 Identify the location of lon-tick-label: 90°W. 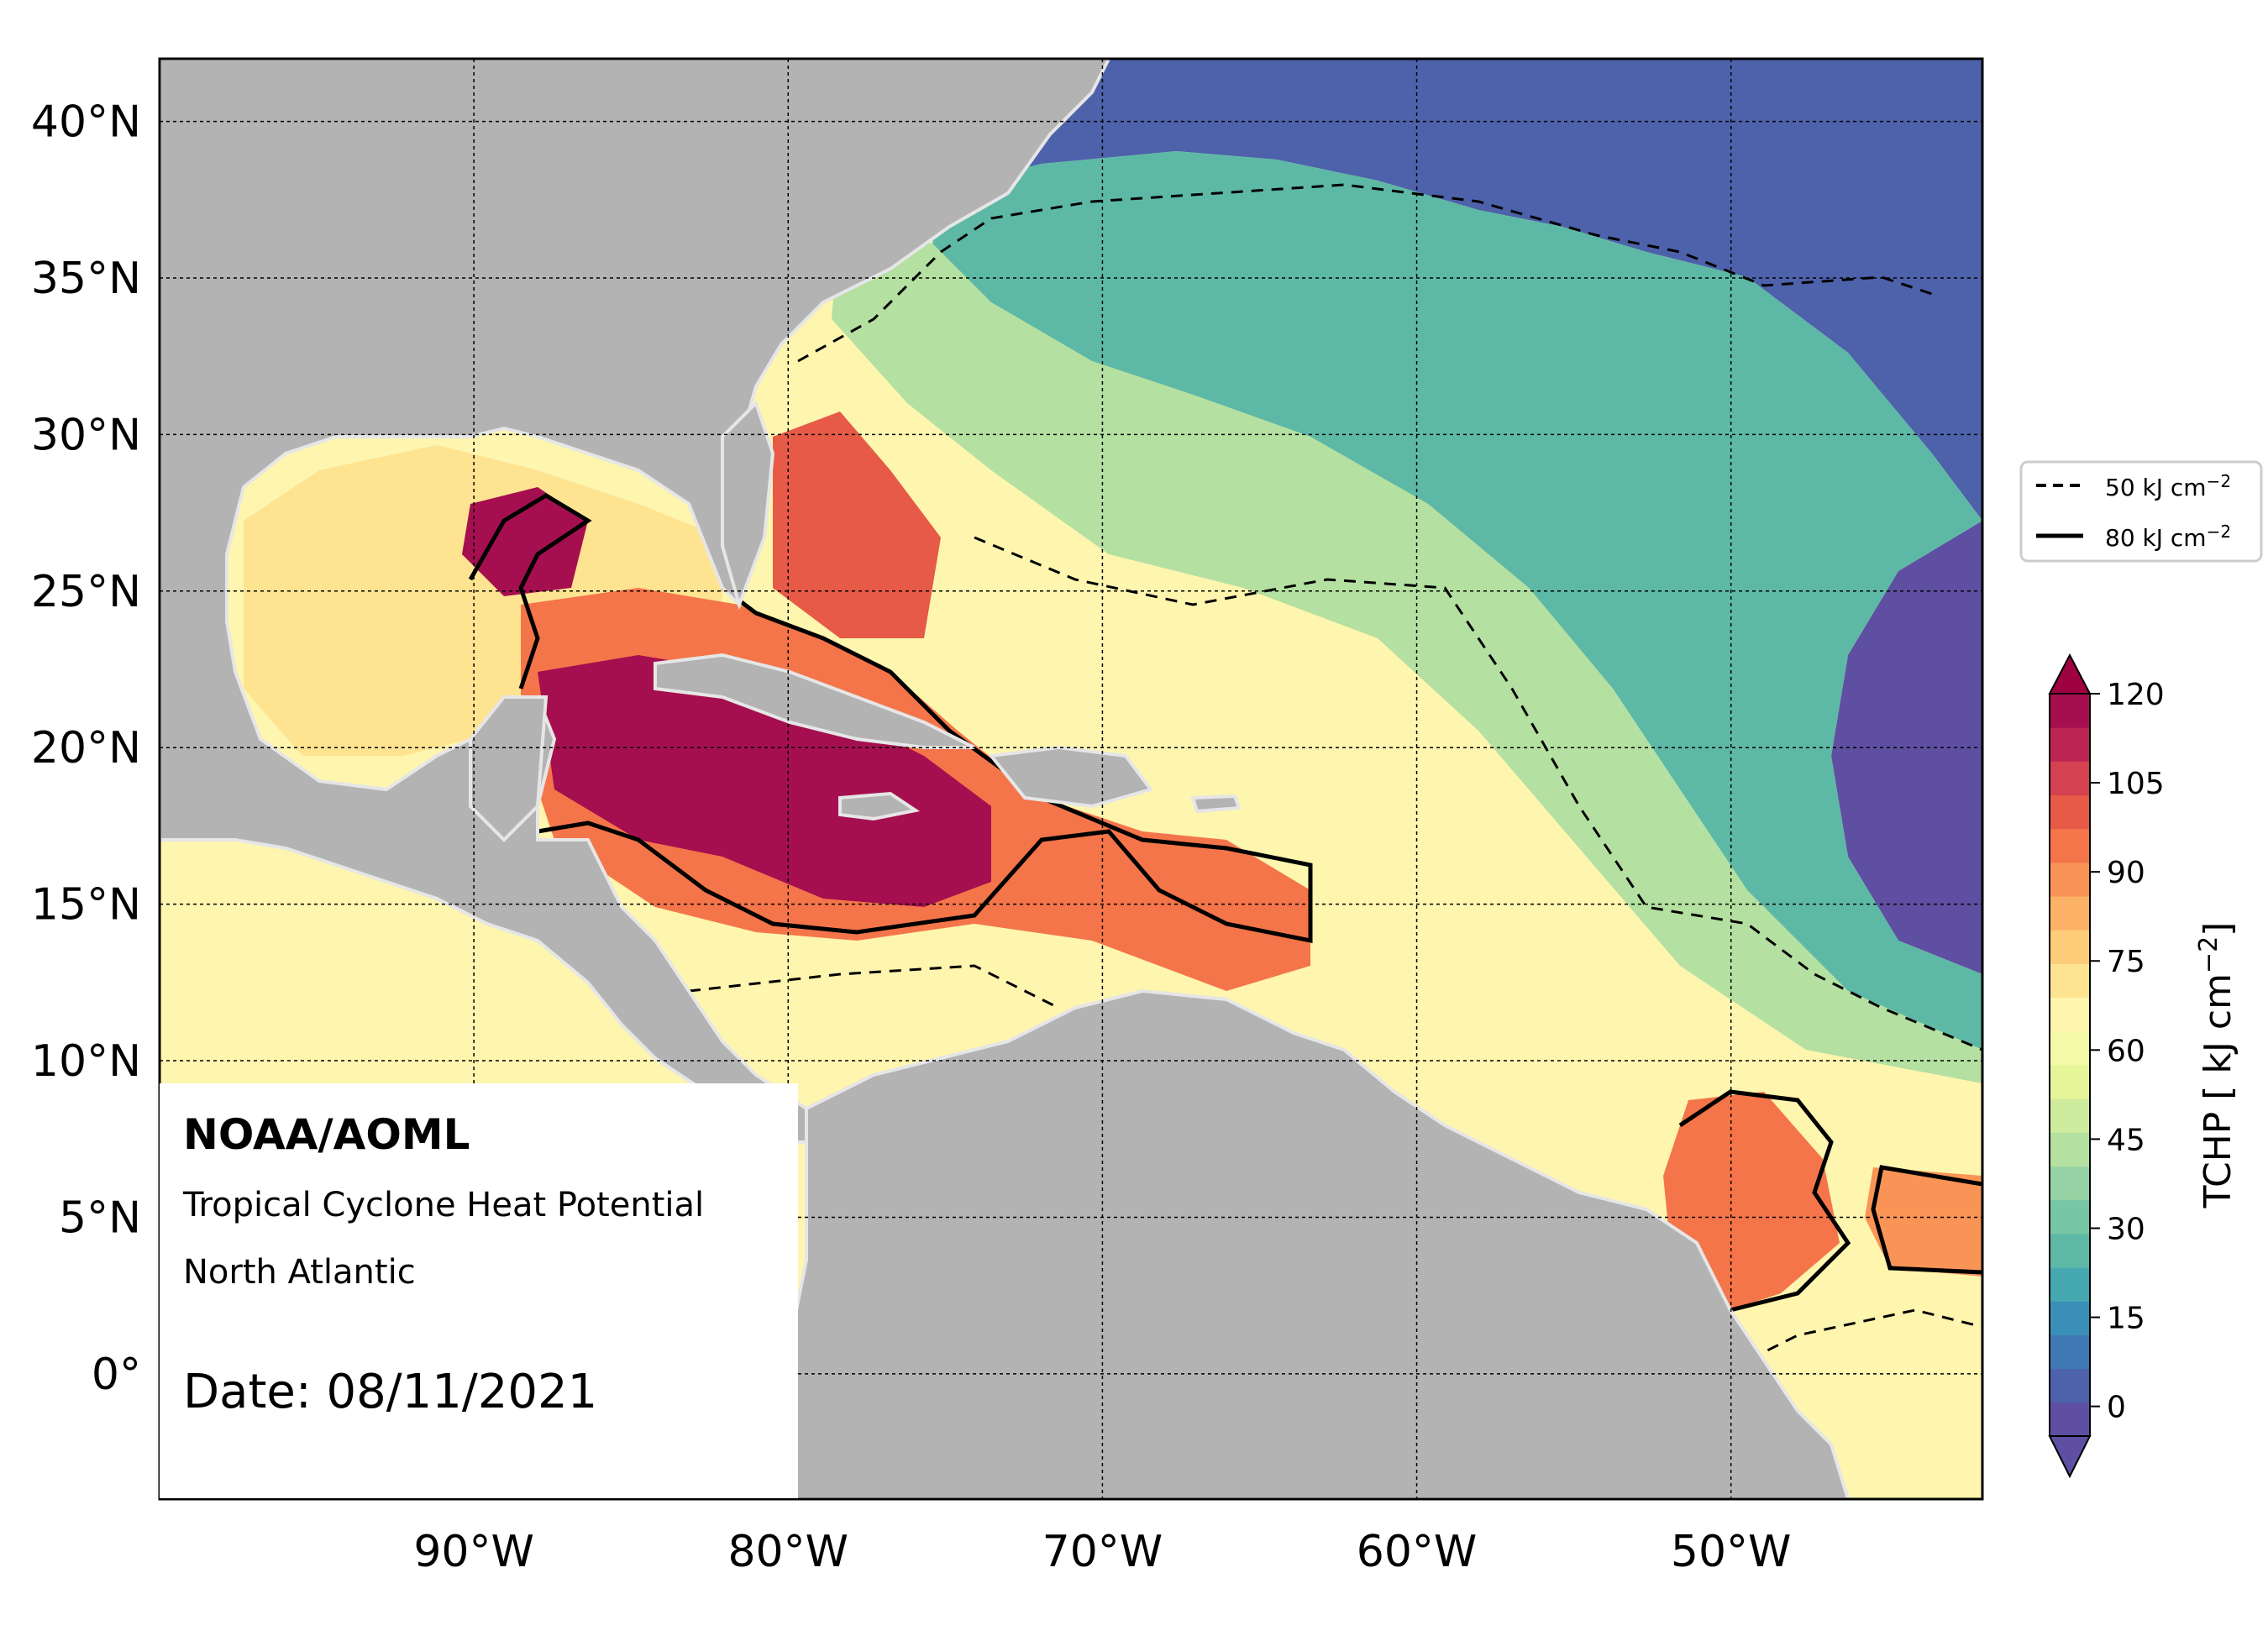
(473, 1552).